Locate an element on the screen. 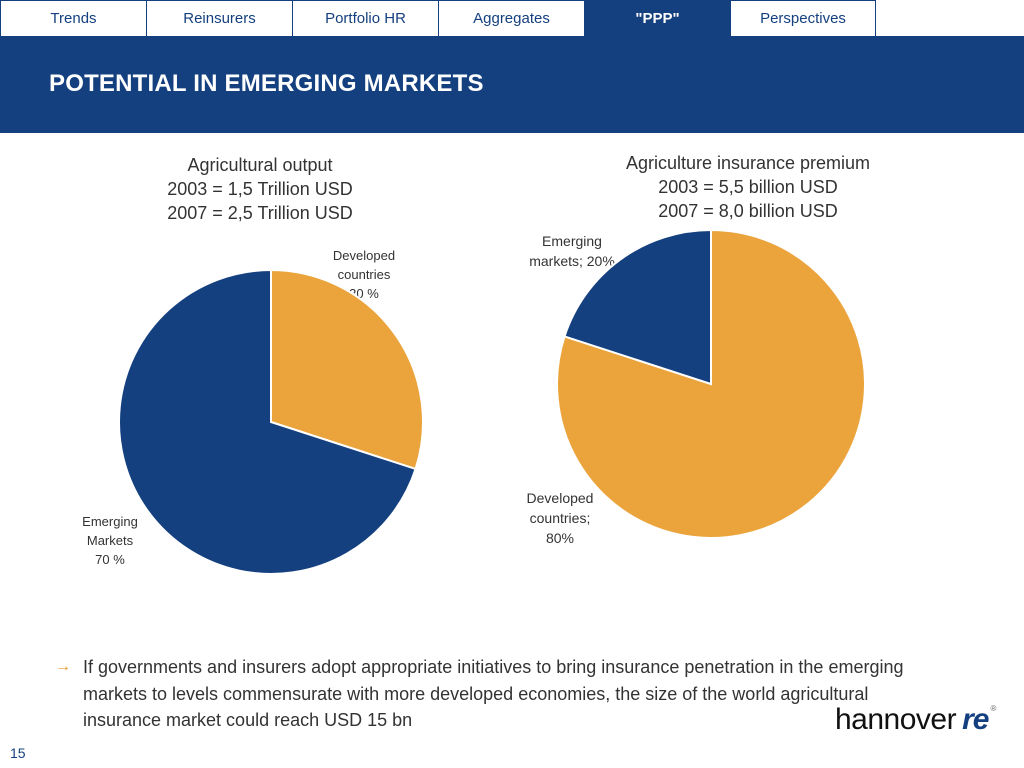 The width and height of the screenshot is (1024, 768). pie-left-title-line: 2003 = 1,5 Trillion USD is located at coordinates (260, 189).